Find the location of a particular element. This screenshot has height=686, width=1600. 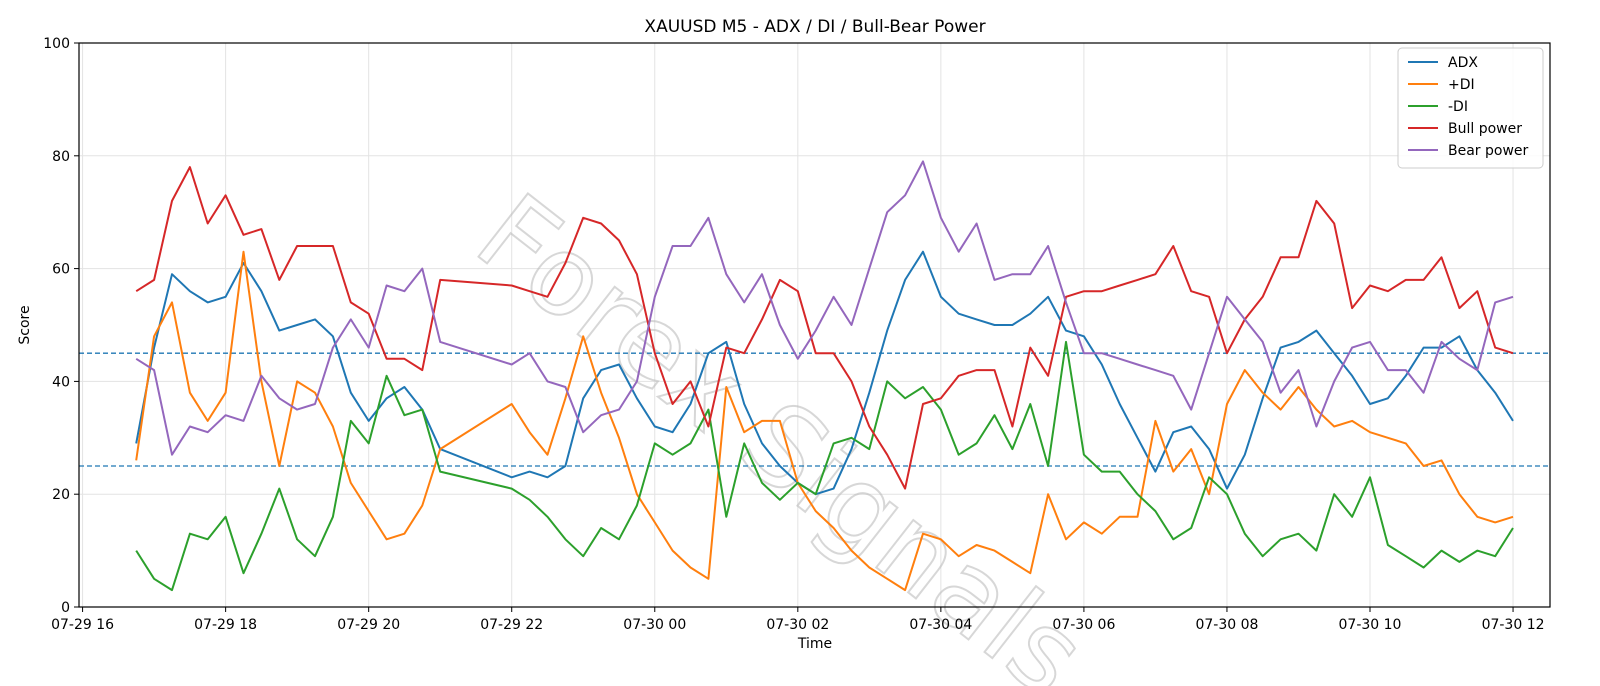

x-tick-label: 07-30 00 is located at coordinates (654, 625).